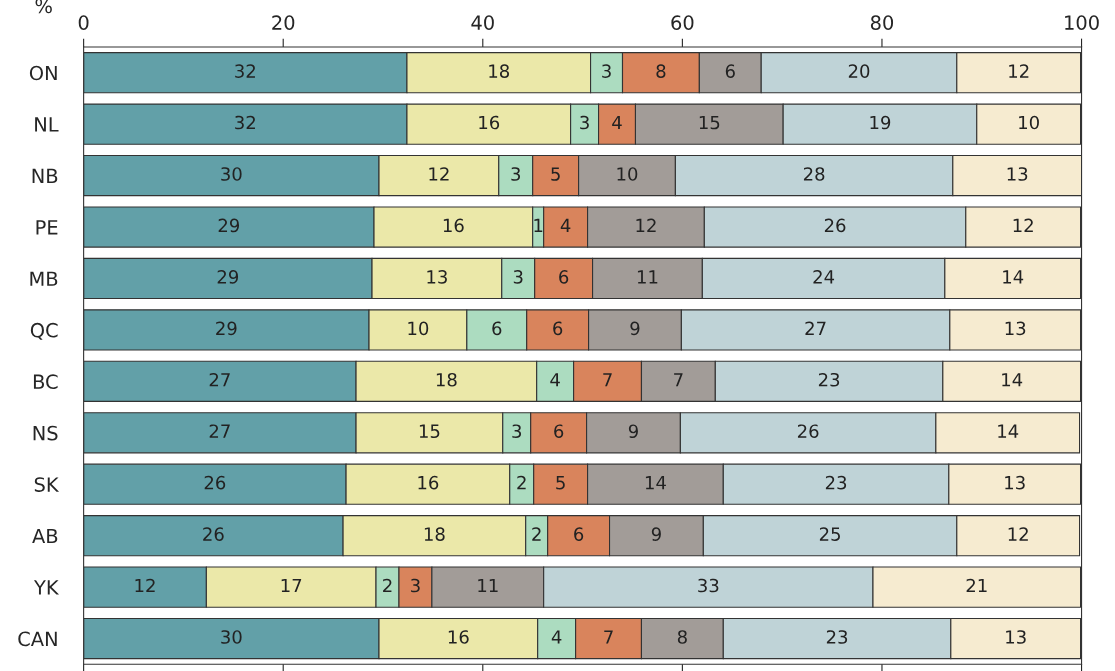  Describe the element at coordinates (880, 122) in the screenshot. I see `data-label: 19` at that location.